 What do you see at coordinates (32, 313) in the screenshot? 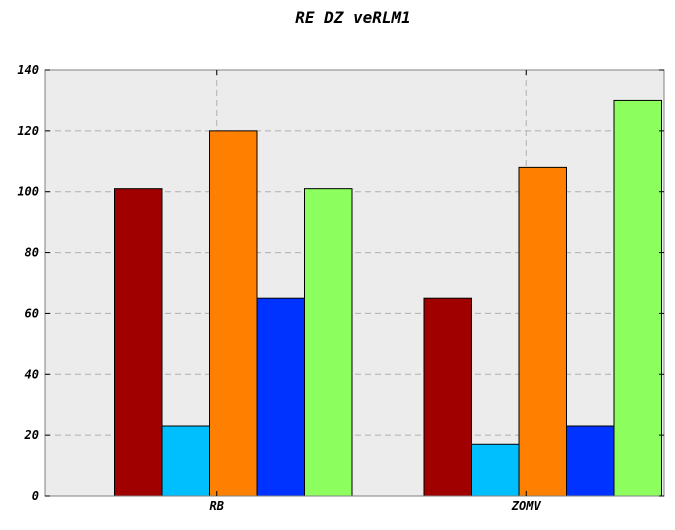
I see `y-tick-label: 60` at bounding box center [32, 313].